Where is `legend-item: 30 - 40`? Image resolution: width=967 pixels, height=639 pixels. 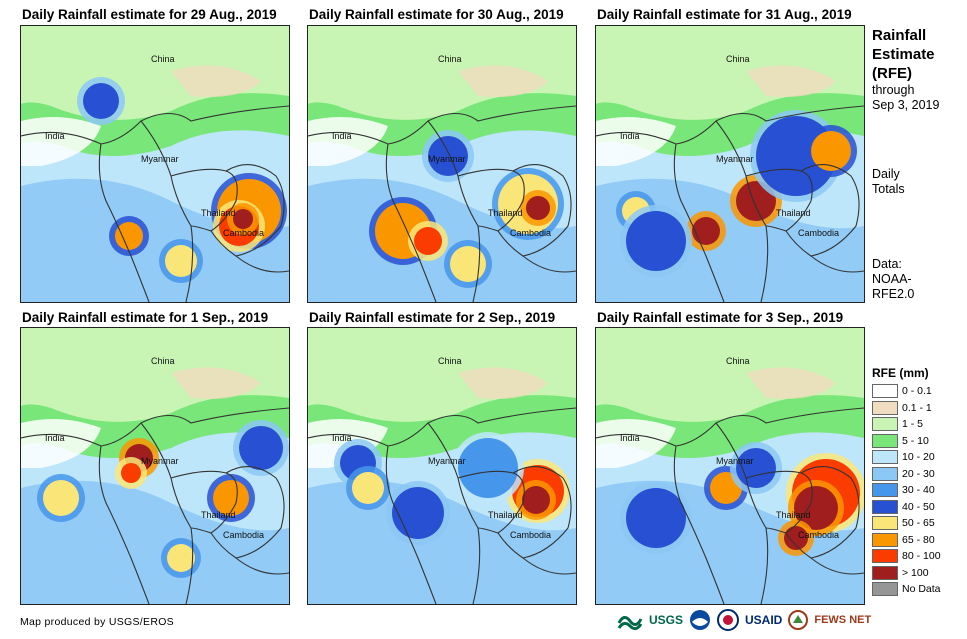
legend-item: 30 - 40 is located at coordinates (906, 490).